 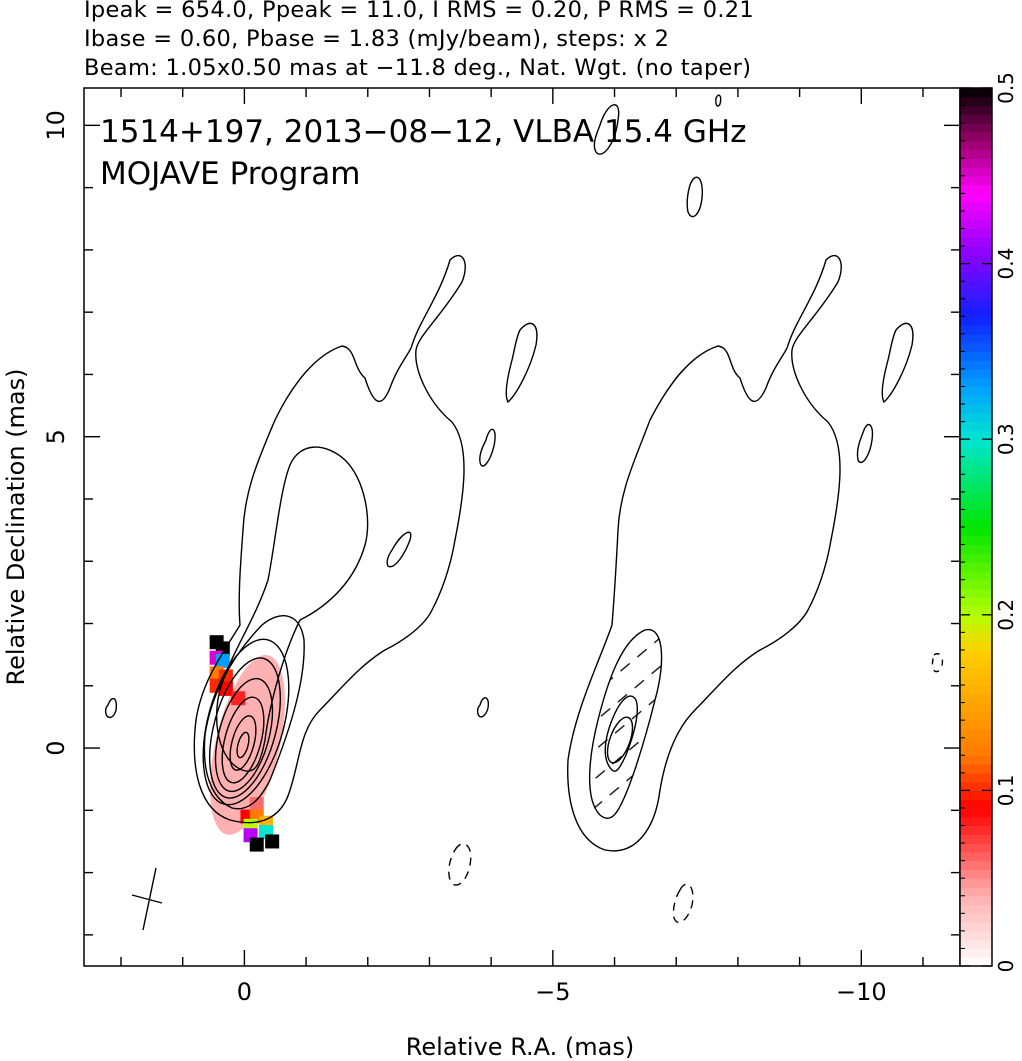 I want to click on core-contour-l7, so click(x=243, y=740).